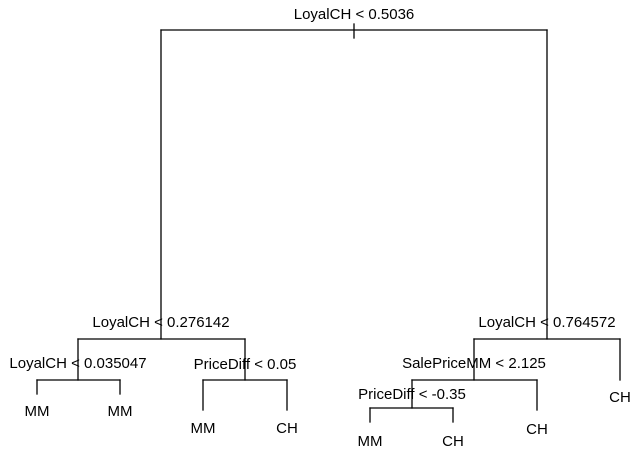 Image resolution: width=640 pixels, height=455 pixels. What do you see at coordinates (370, 441) in the screenshot?
I see `leaf-rll-left: MM` at bounding box center [370, 441].